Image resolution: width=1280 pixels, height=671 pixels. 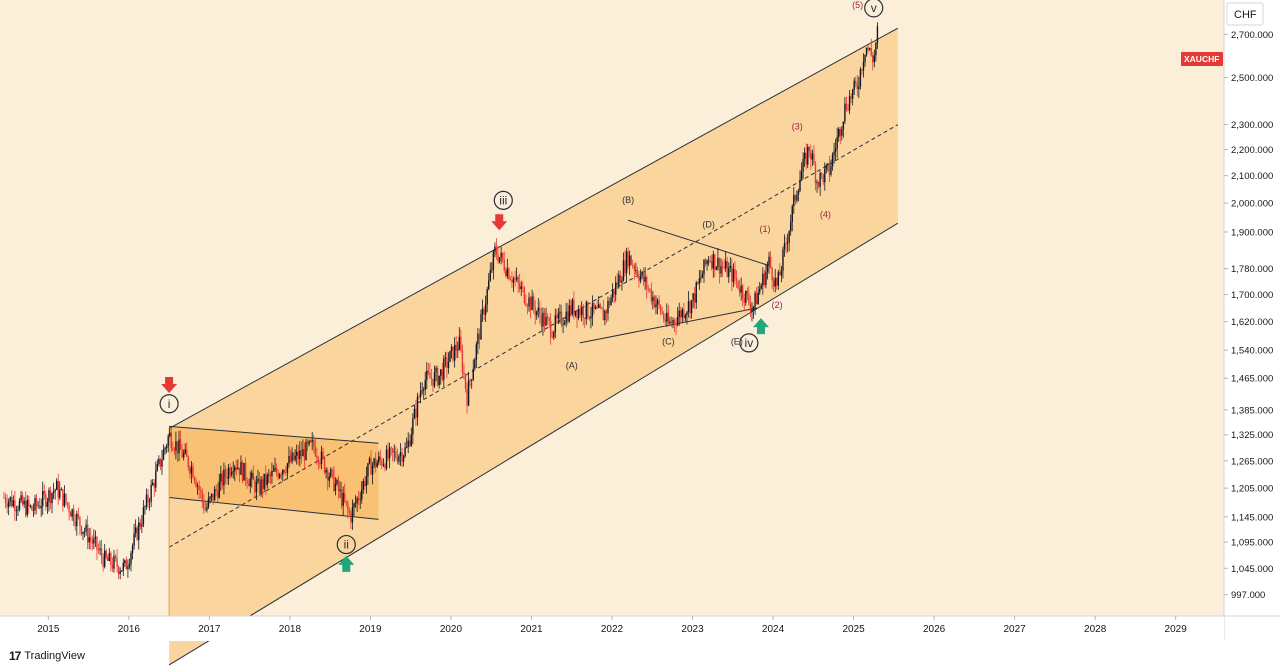 What do you see at coordinates (765, 229) in the screenshot?
I see `wave-label: (1)` at bounding box center [765, 229].